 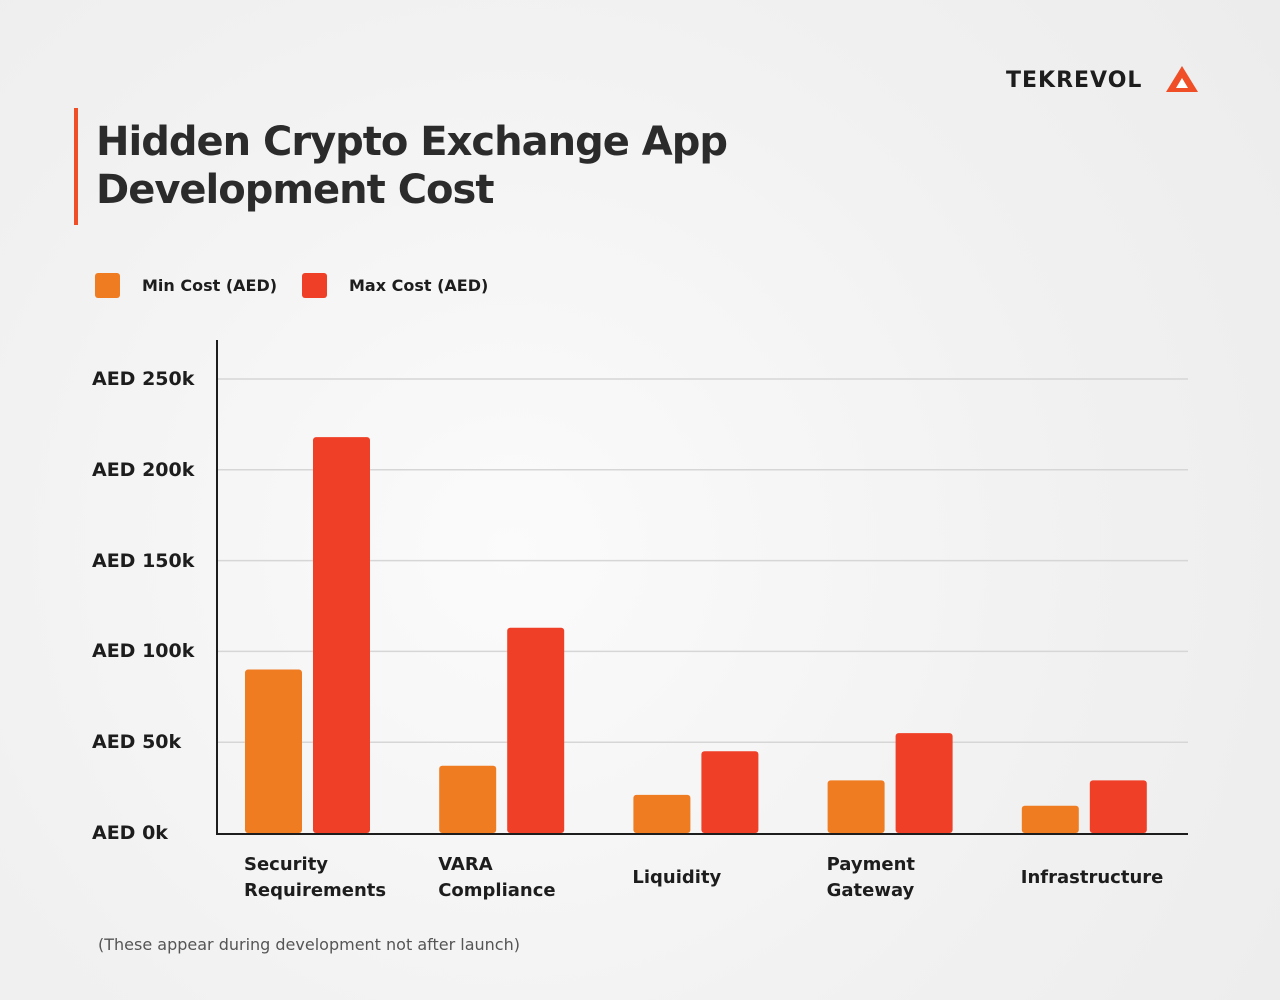 What do you see at coordinates (76, 166) in the screenshot?
I see `title-accent` at bounding box center [76, 166].